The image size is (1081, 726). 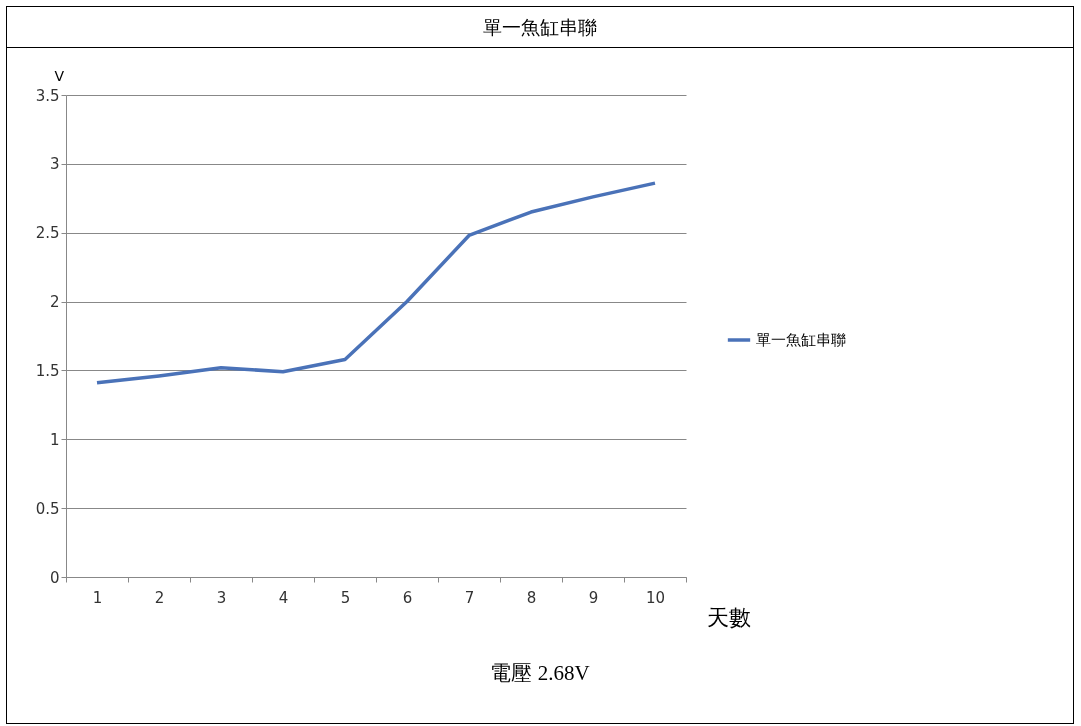 I want to click on y-axis-title: V, so click(x=59, y=75).